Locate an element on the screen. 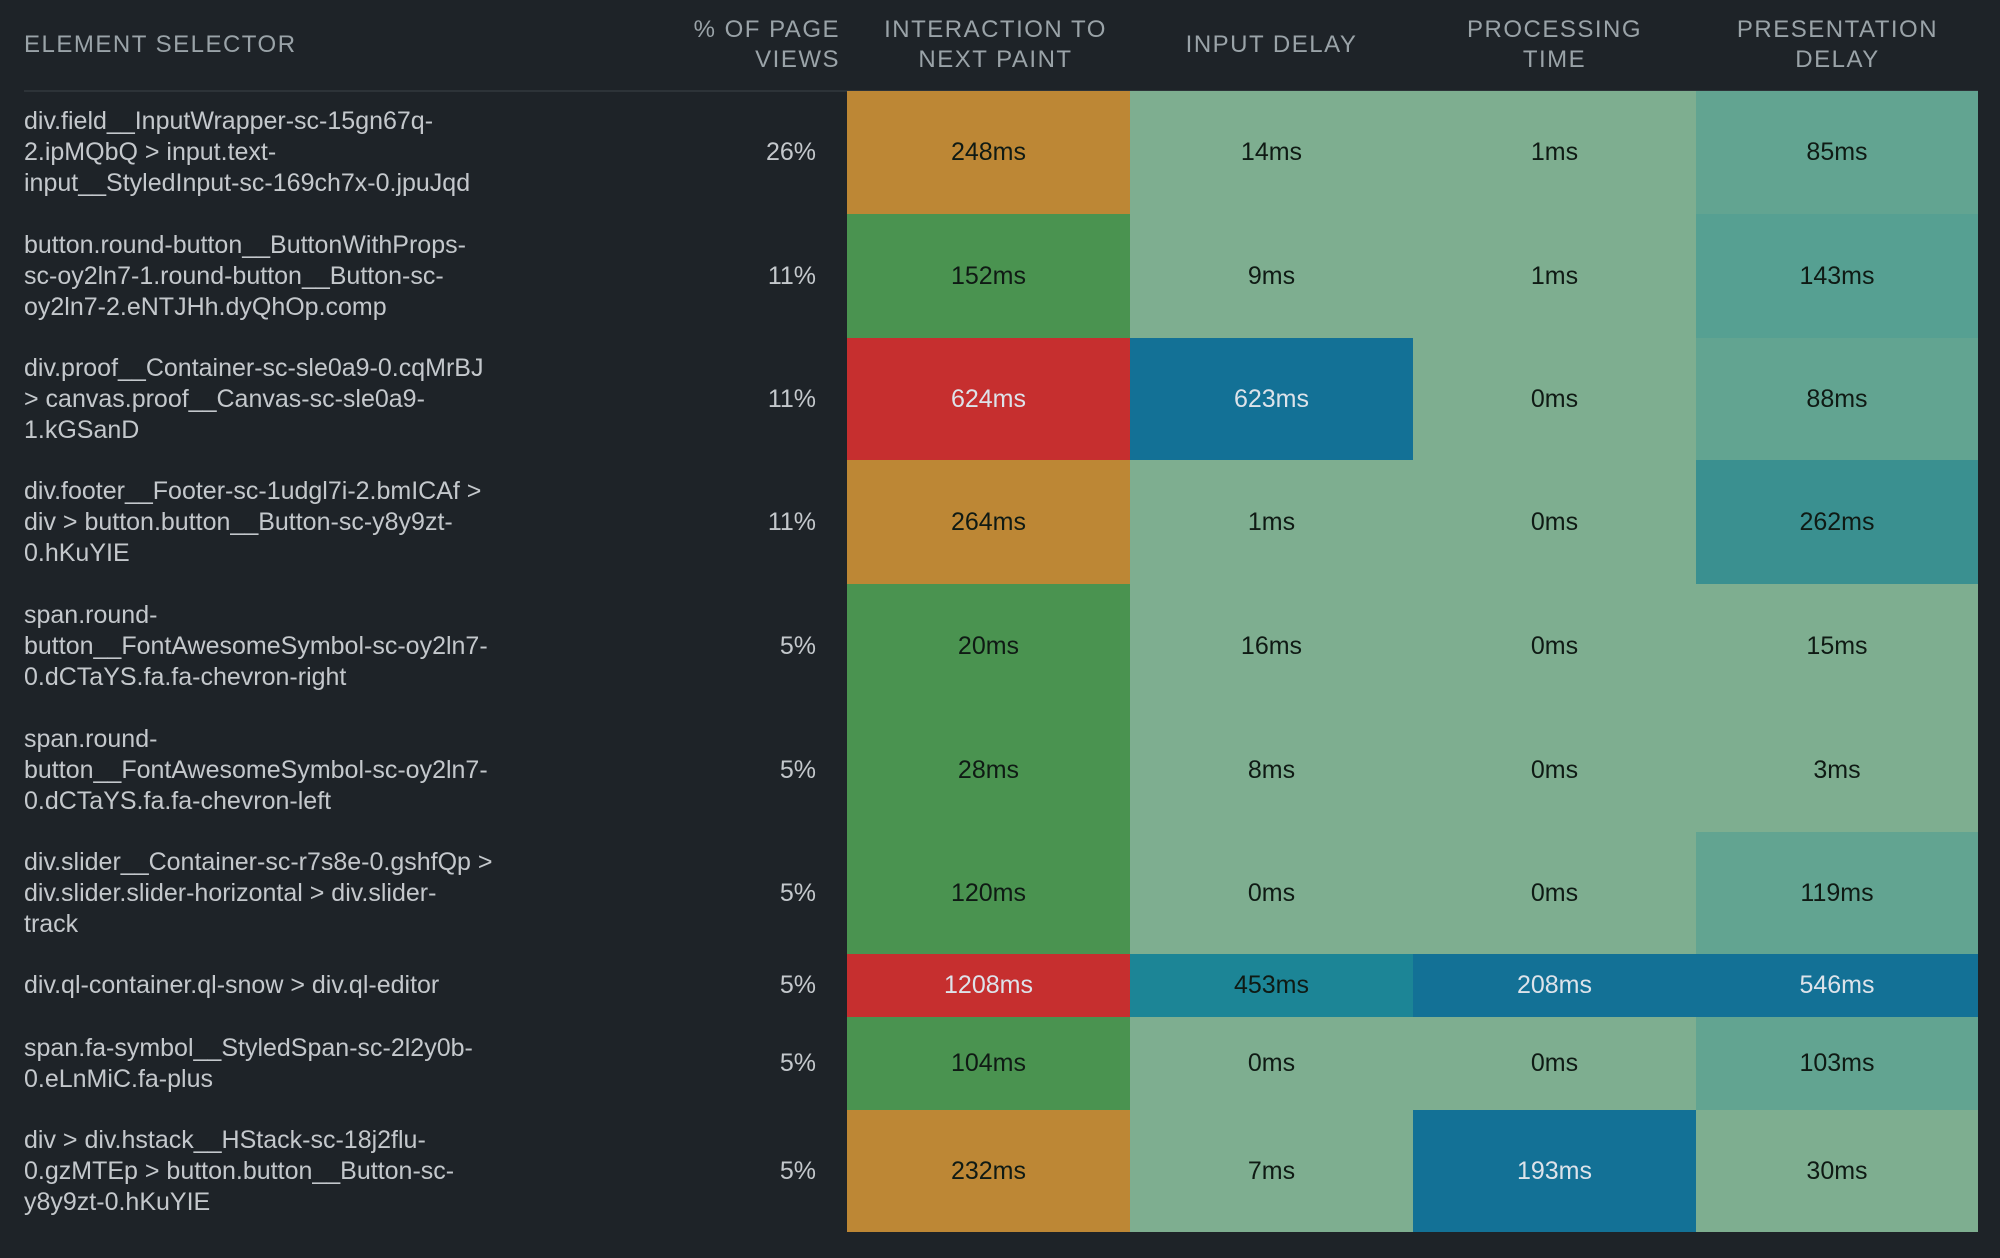 This screenshot has width=2000, height=1258. element-selector-text: > canvas.proof__Canvas-sc-sle0a9- is located at coordinates (224, 398).